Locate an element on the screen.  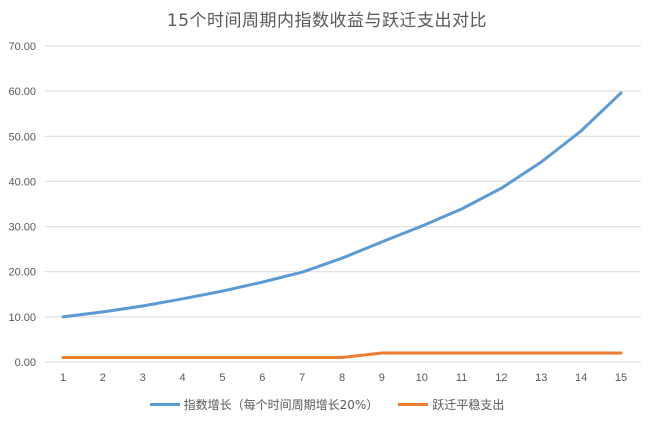
y-tick-label: 30.00 is located at coordinates (22, 228).